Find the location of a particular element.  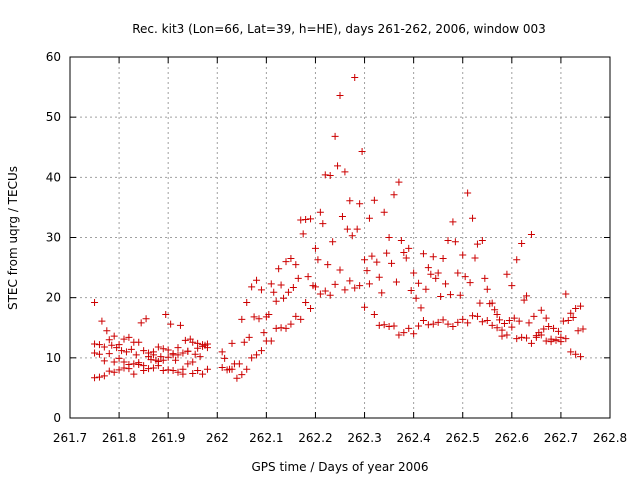

x-tick-label: 262.1 is located at coordinates (266, 438).